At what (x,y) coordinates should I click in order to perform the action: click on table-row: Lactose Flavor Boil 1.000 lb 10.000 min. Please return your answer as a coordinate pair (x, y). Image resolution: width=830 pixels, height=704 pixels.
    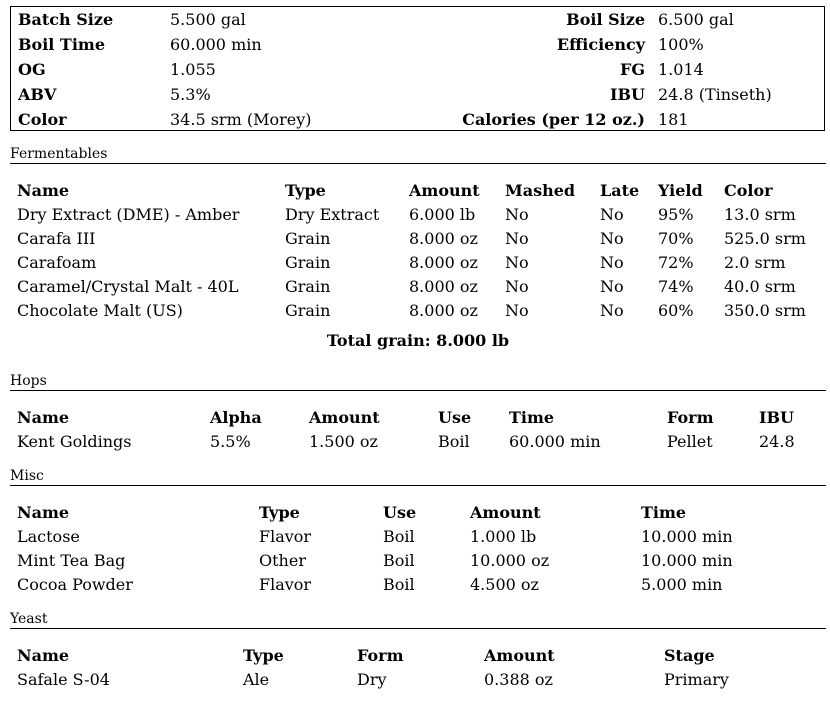
    Looking at the image, I should click on (414, 537).